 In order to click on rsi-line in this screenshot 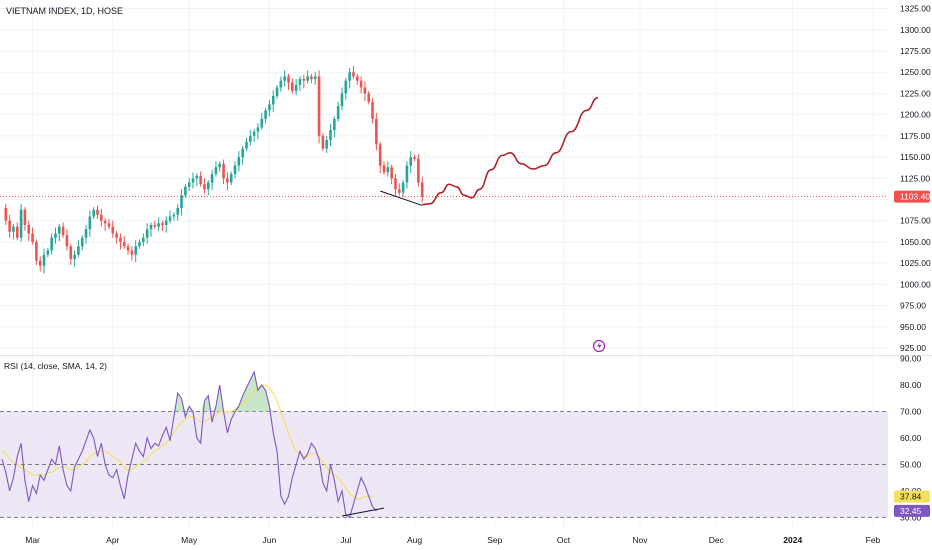, I will do `click(189, 444)`.